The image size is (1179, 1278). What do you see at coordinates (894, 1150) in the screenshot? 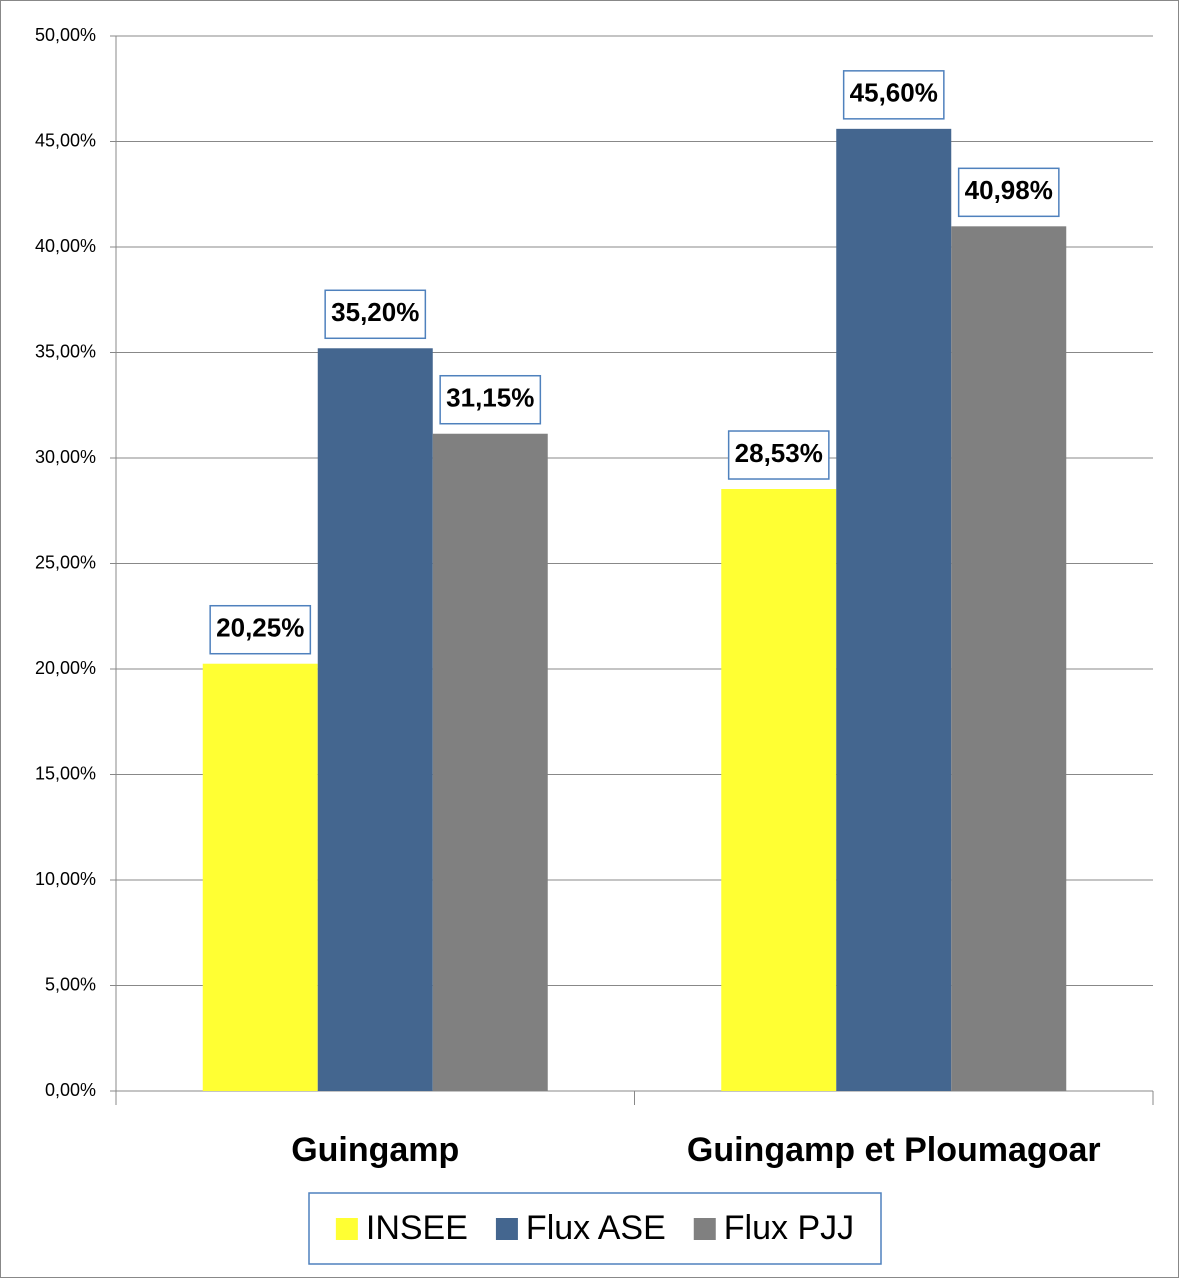
I see `x-tick-label: Guingamp et Ploumagoar` at bounding box center [894, 1150].